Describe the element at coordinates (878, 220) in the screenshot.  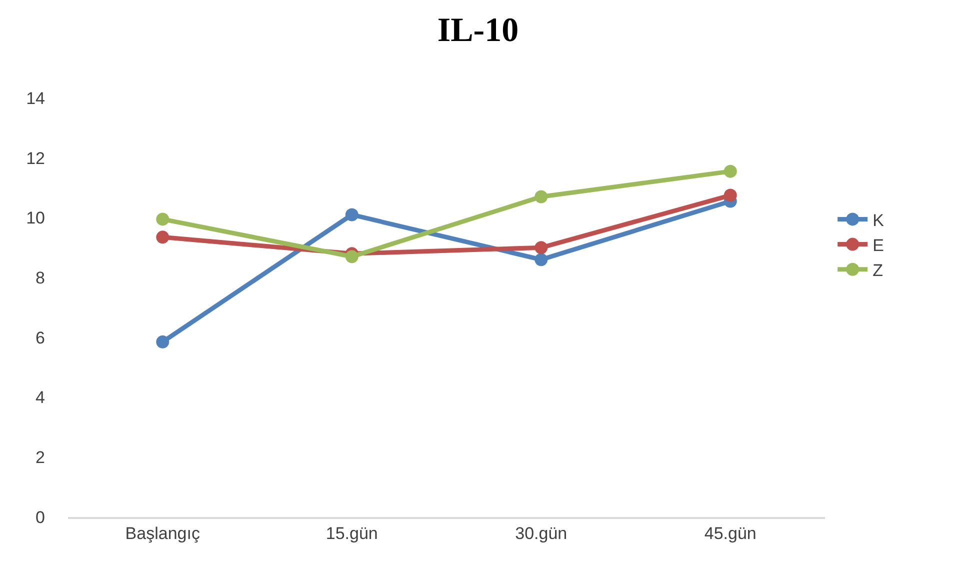
I see `legend-label: K` at that location.